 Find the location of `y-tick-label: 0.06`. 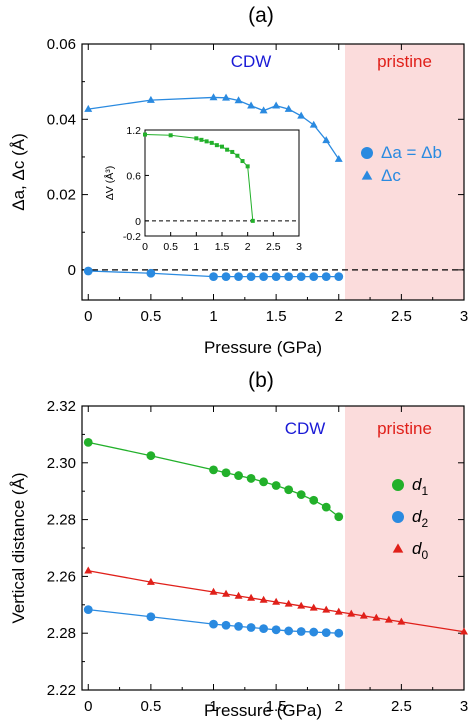

y-tick-label: 0.06 is located at coordinates (61, 44).